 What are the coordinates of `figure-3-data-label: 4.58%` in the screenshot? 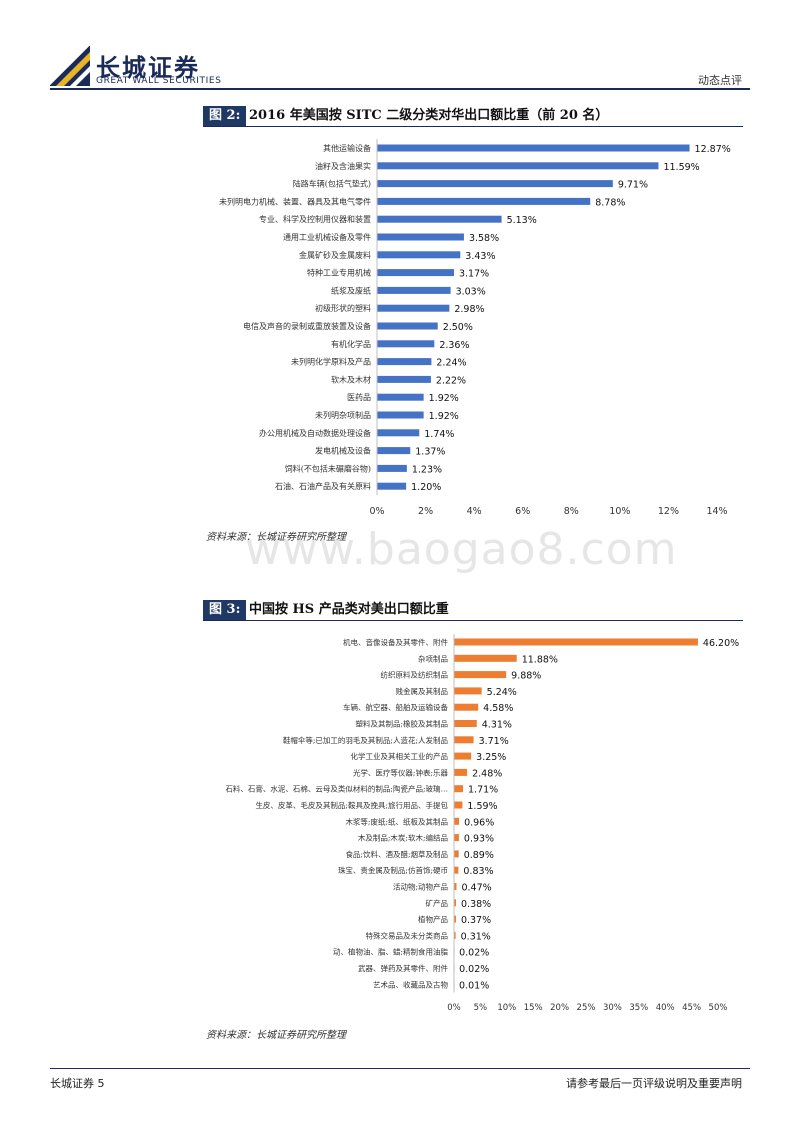 It's located at (498, 708).